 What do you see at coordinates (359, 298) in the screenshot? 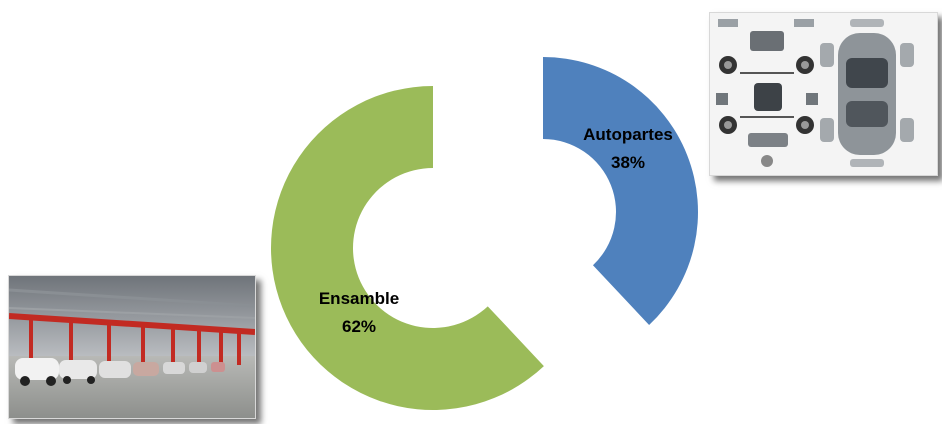
I see `slice-label-name: Ensamble` at bounding box center [359, 298].